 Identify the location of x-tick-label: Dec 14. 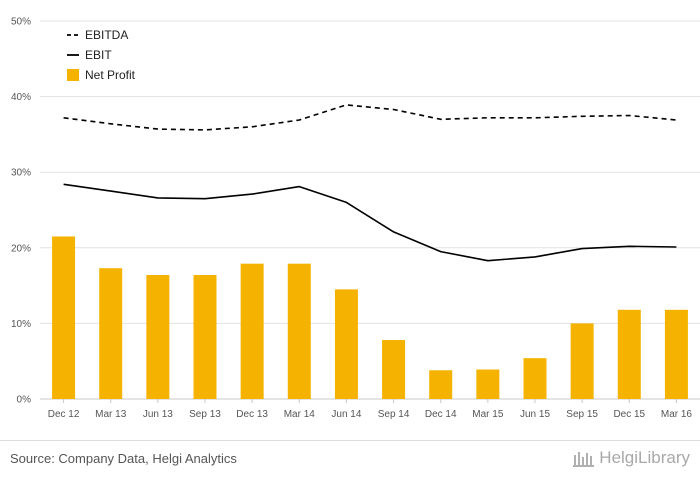
(441, 414).